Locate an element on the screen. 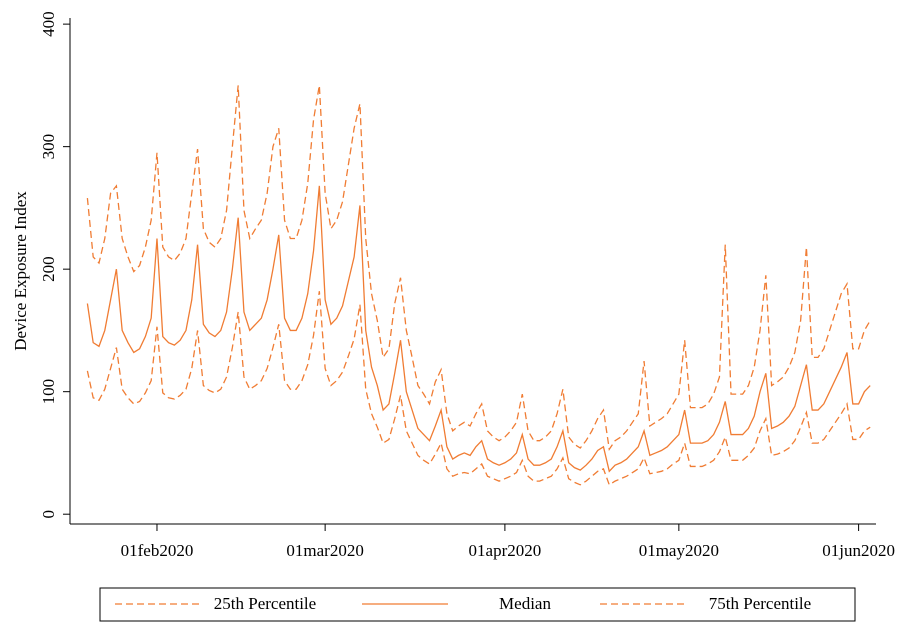 The width and height of the screenshot is (901, 624). x-tick-label: 01mar2020 is located at coordinates (324, 550).